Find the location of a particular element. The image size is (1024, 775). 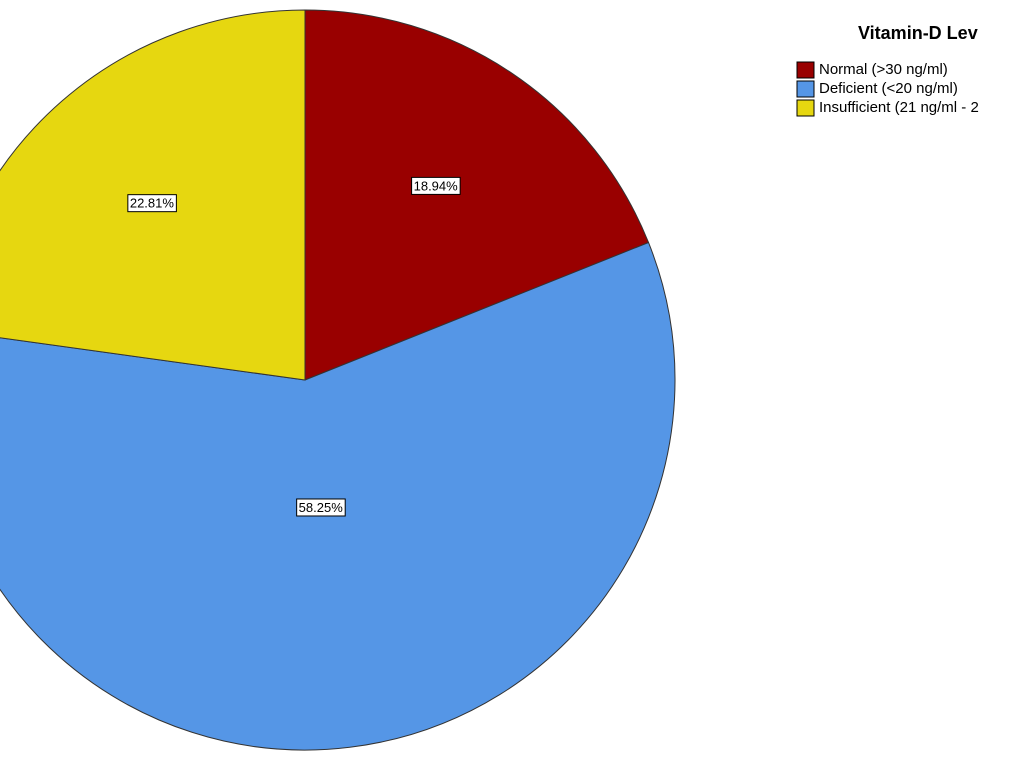

value-label: 18.94% is located at coordinates (436, 185).